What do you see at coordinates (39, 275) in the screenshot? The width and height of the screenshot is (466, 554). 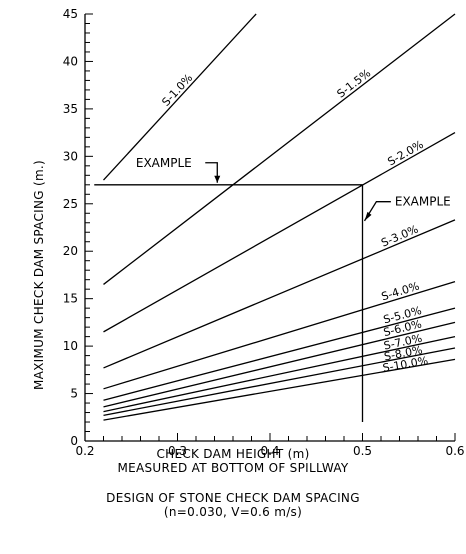 I see `y-axis-label: MAXIMUM CHECK DAM SPACING (m.)` at bounding box center [39, 275].